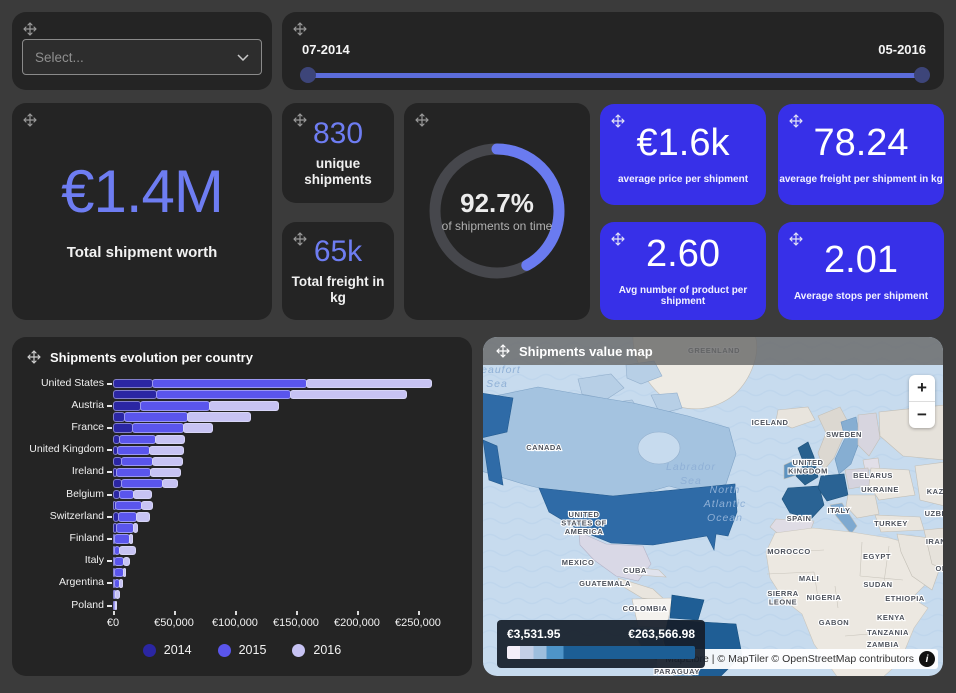 The height and width of the screenshot is (693, 956). Describe the element at coordinates (316, 650) in the screenshot. I see `legend-item: 2016` at that location.